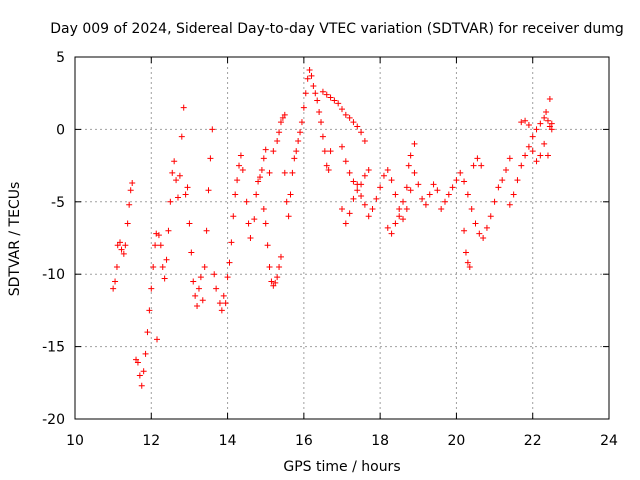  I want to click on y-tick-label: -20, so click(53, 420).